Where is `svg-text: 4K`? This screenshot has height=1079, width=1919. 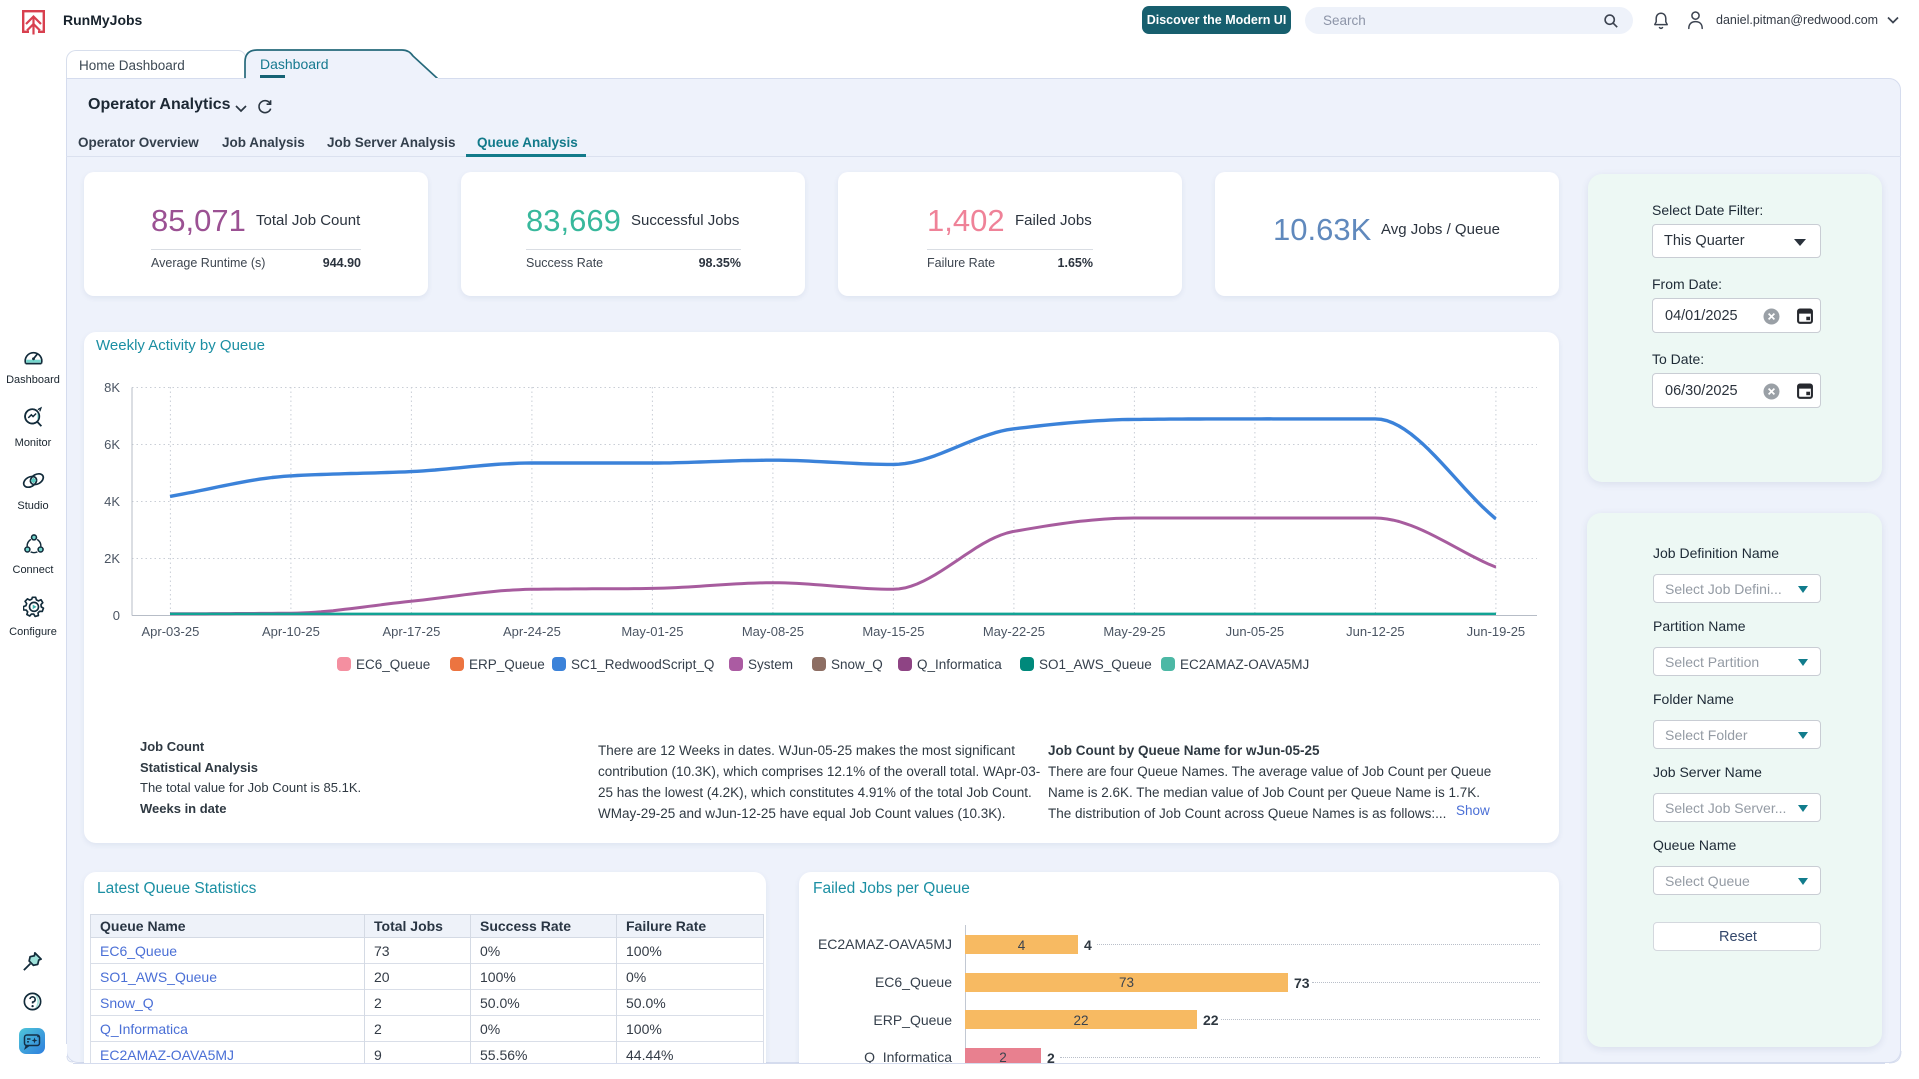
svg-text: 4K is located at coordinates (112, 501).